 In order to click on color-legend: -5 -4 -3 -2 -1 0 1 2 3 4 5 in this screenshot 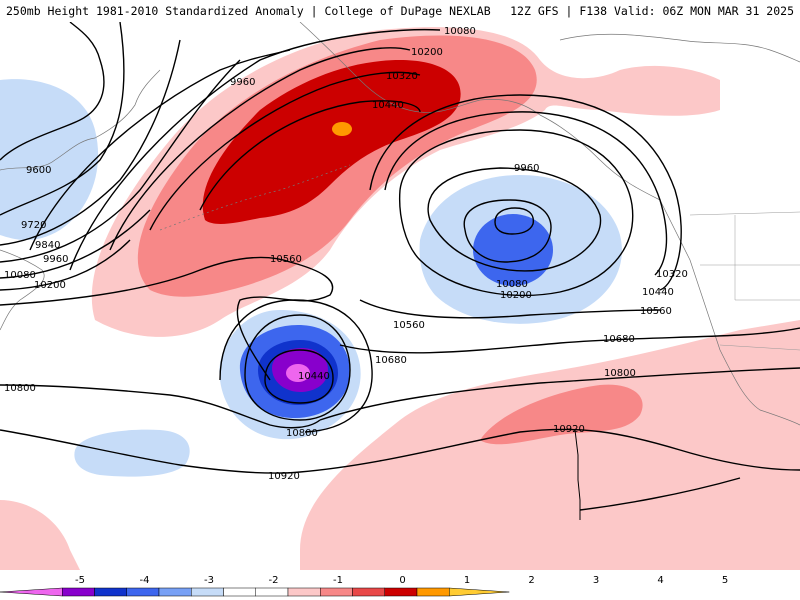, I will do `click(400, 585)`.